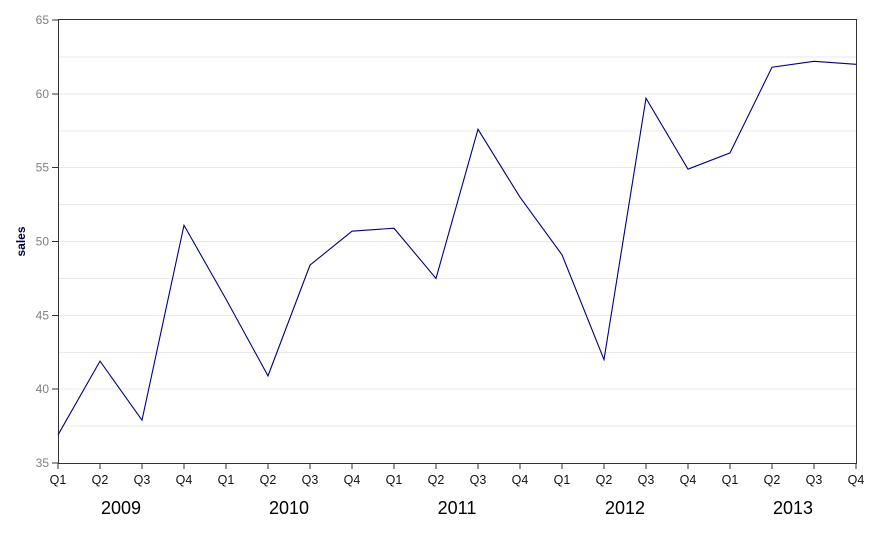  I want to click on year-label-2009: 2009, so click(121, 508).